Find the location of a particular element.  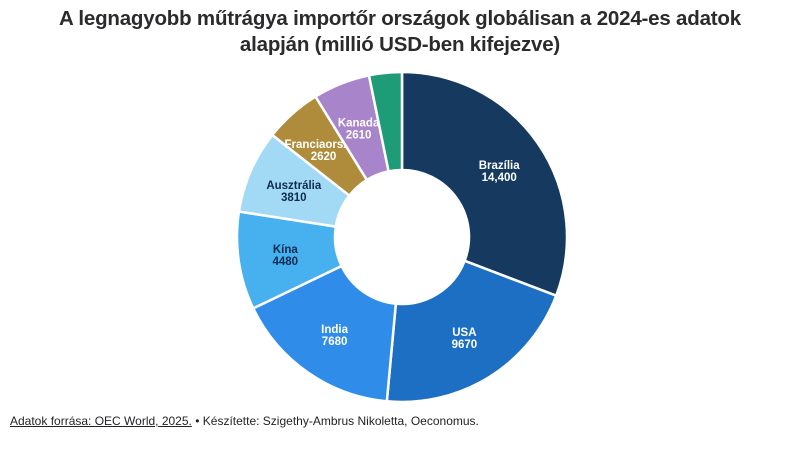

slice-label-usa: USA 9670 is located at coordinates (465, 339).